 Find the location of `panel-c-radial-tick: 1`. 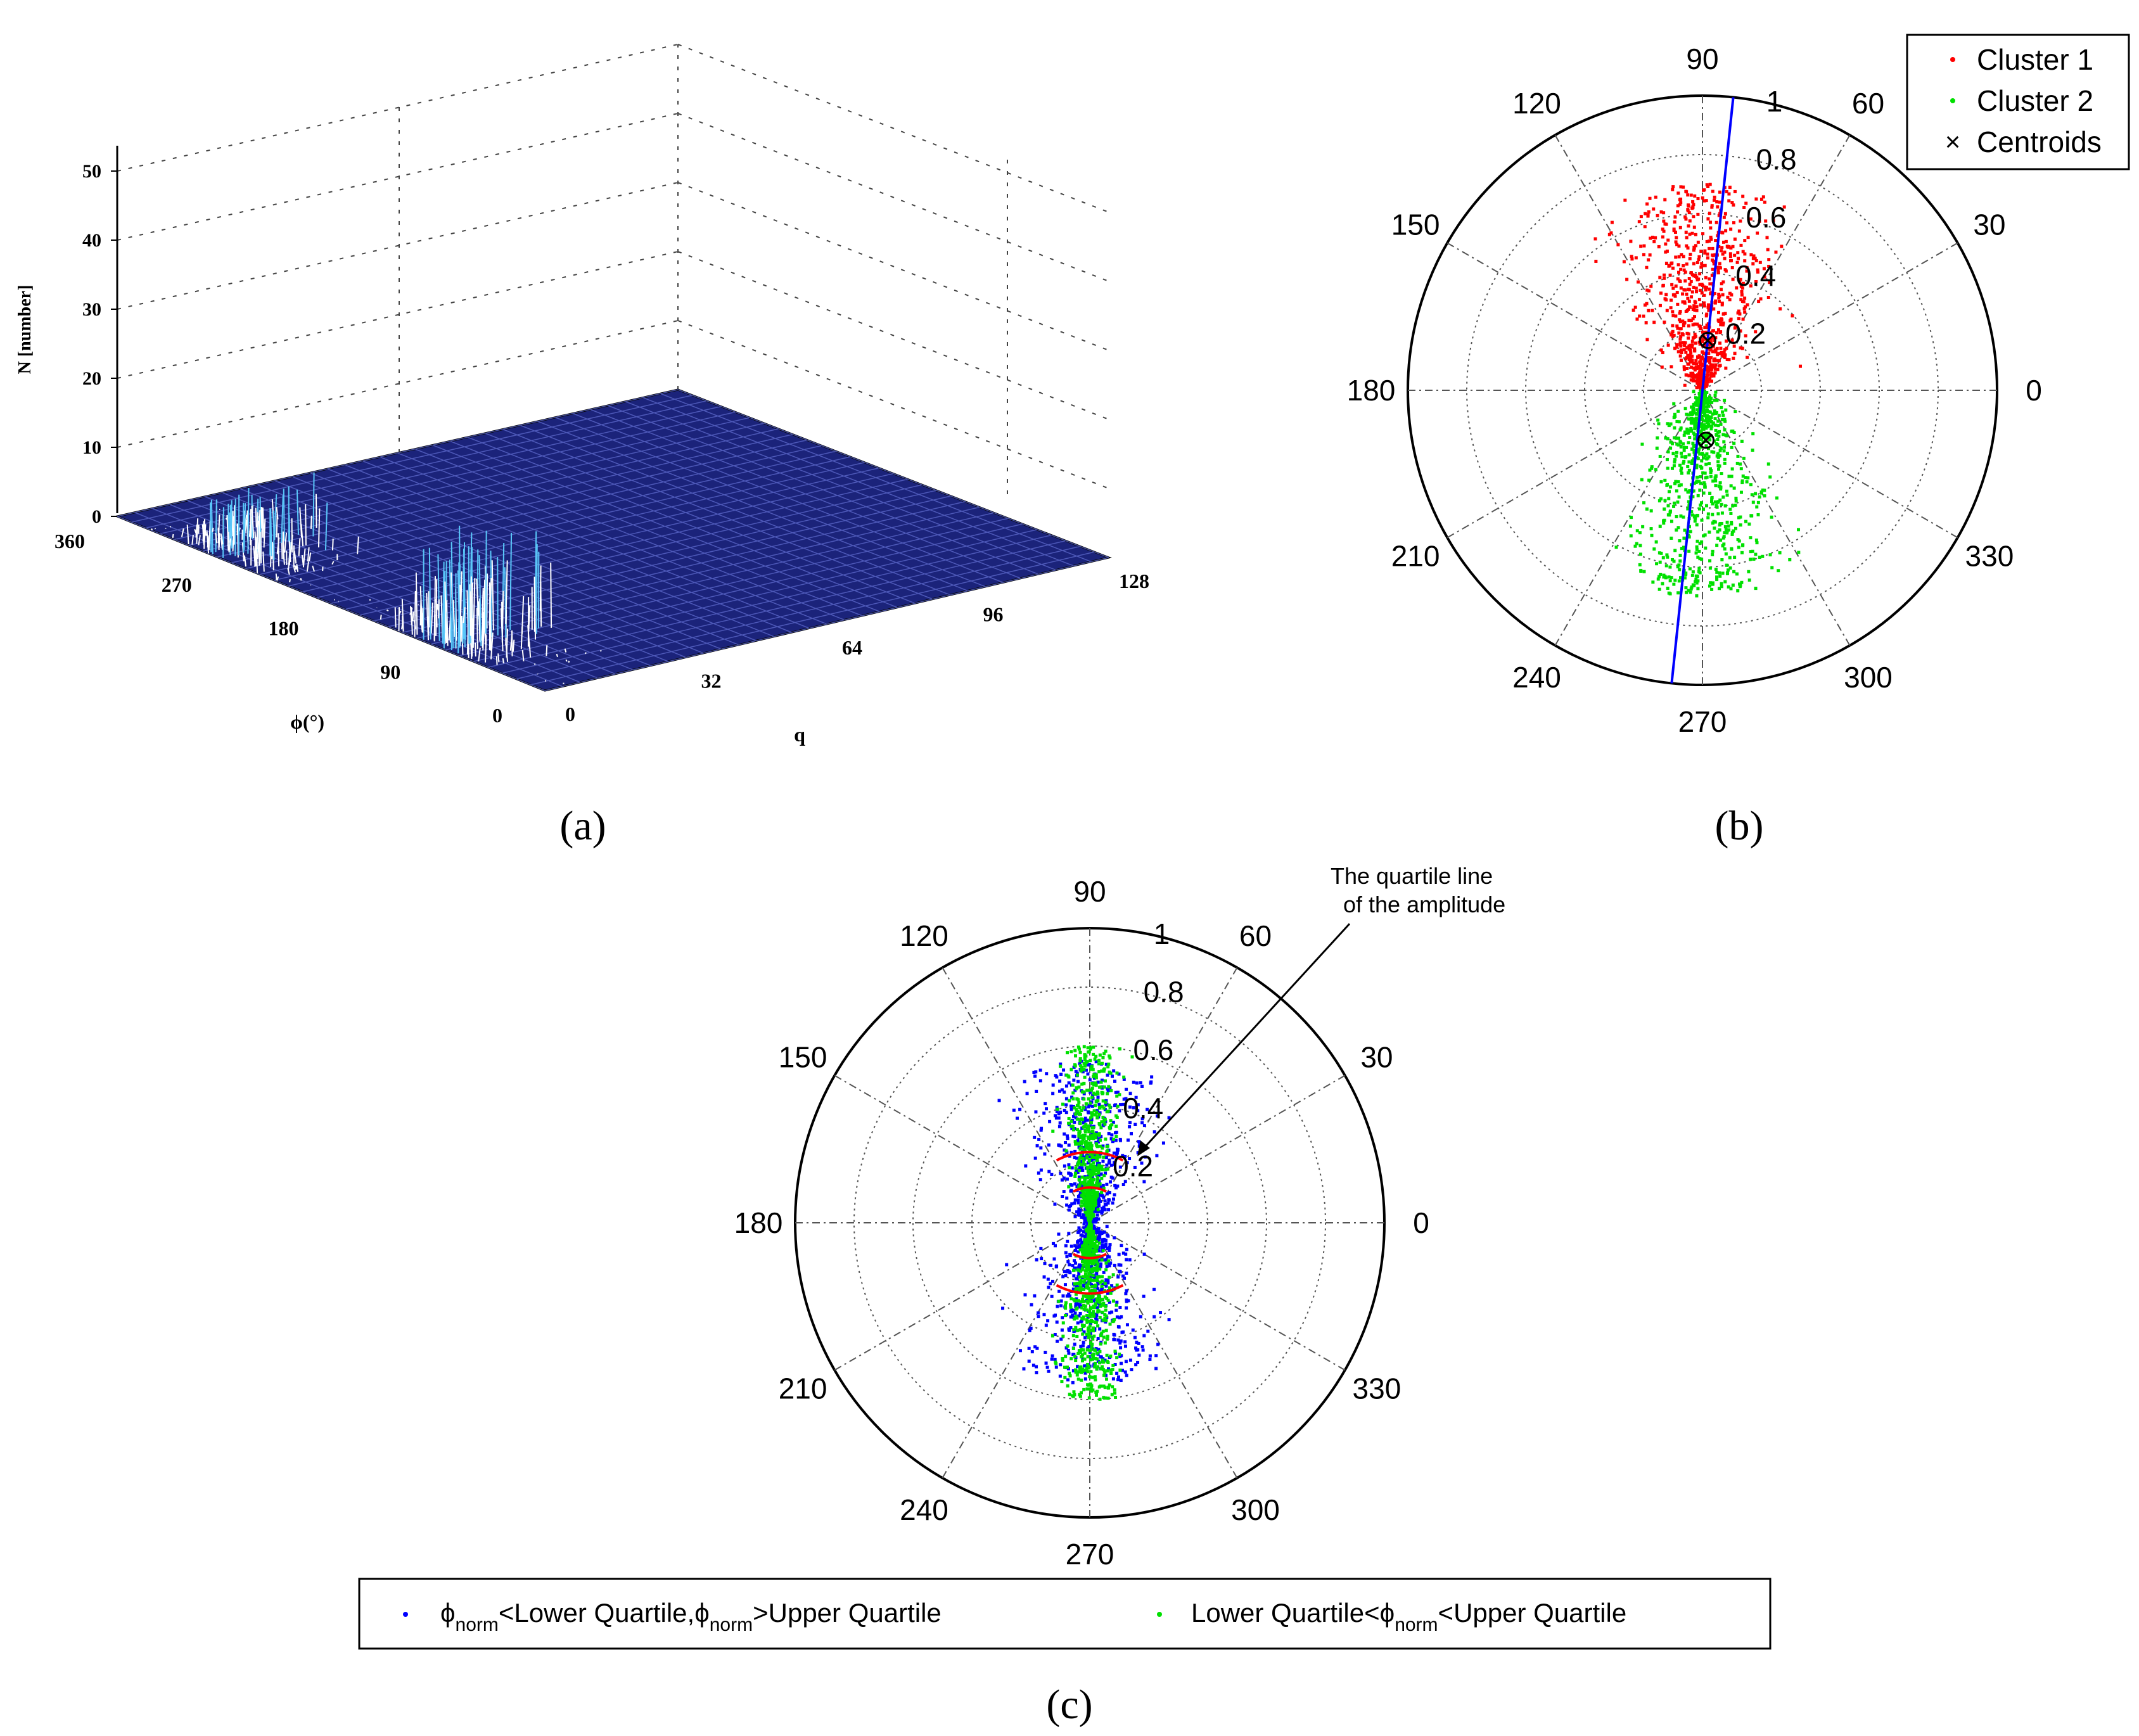

panel-c-radial-tick: 1 is located at coordinates (1162, 933).